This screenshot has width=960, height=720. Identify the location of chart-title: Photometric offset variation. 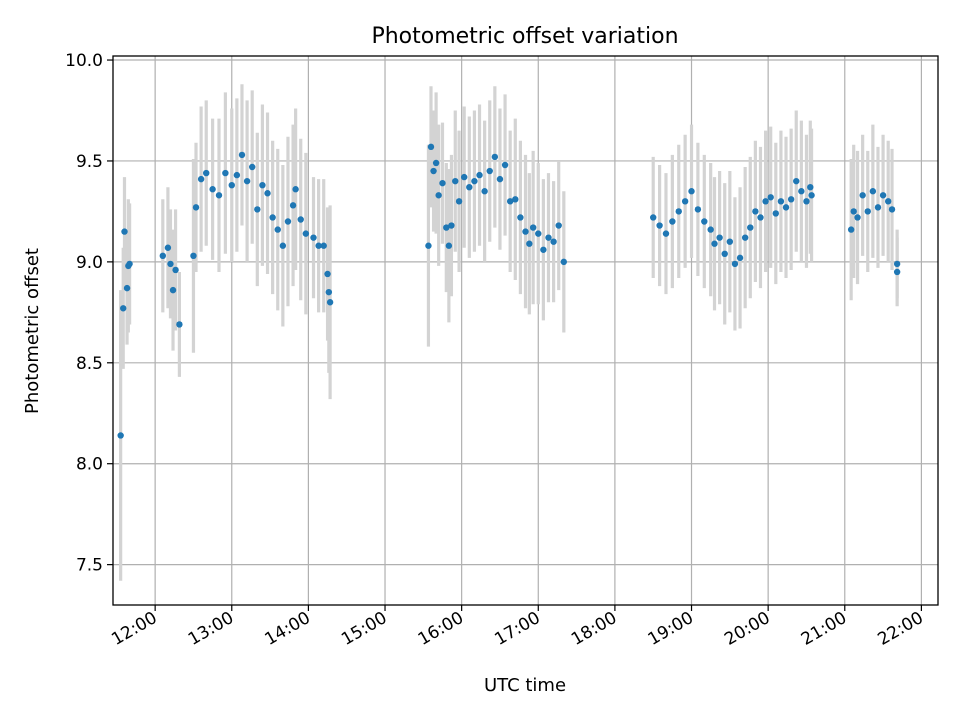
(524, 36).